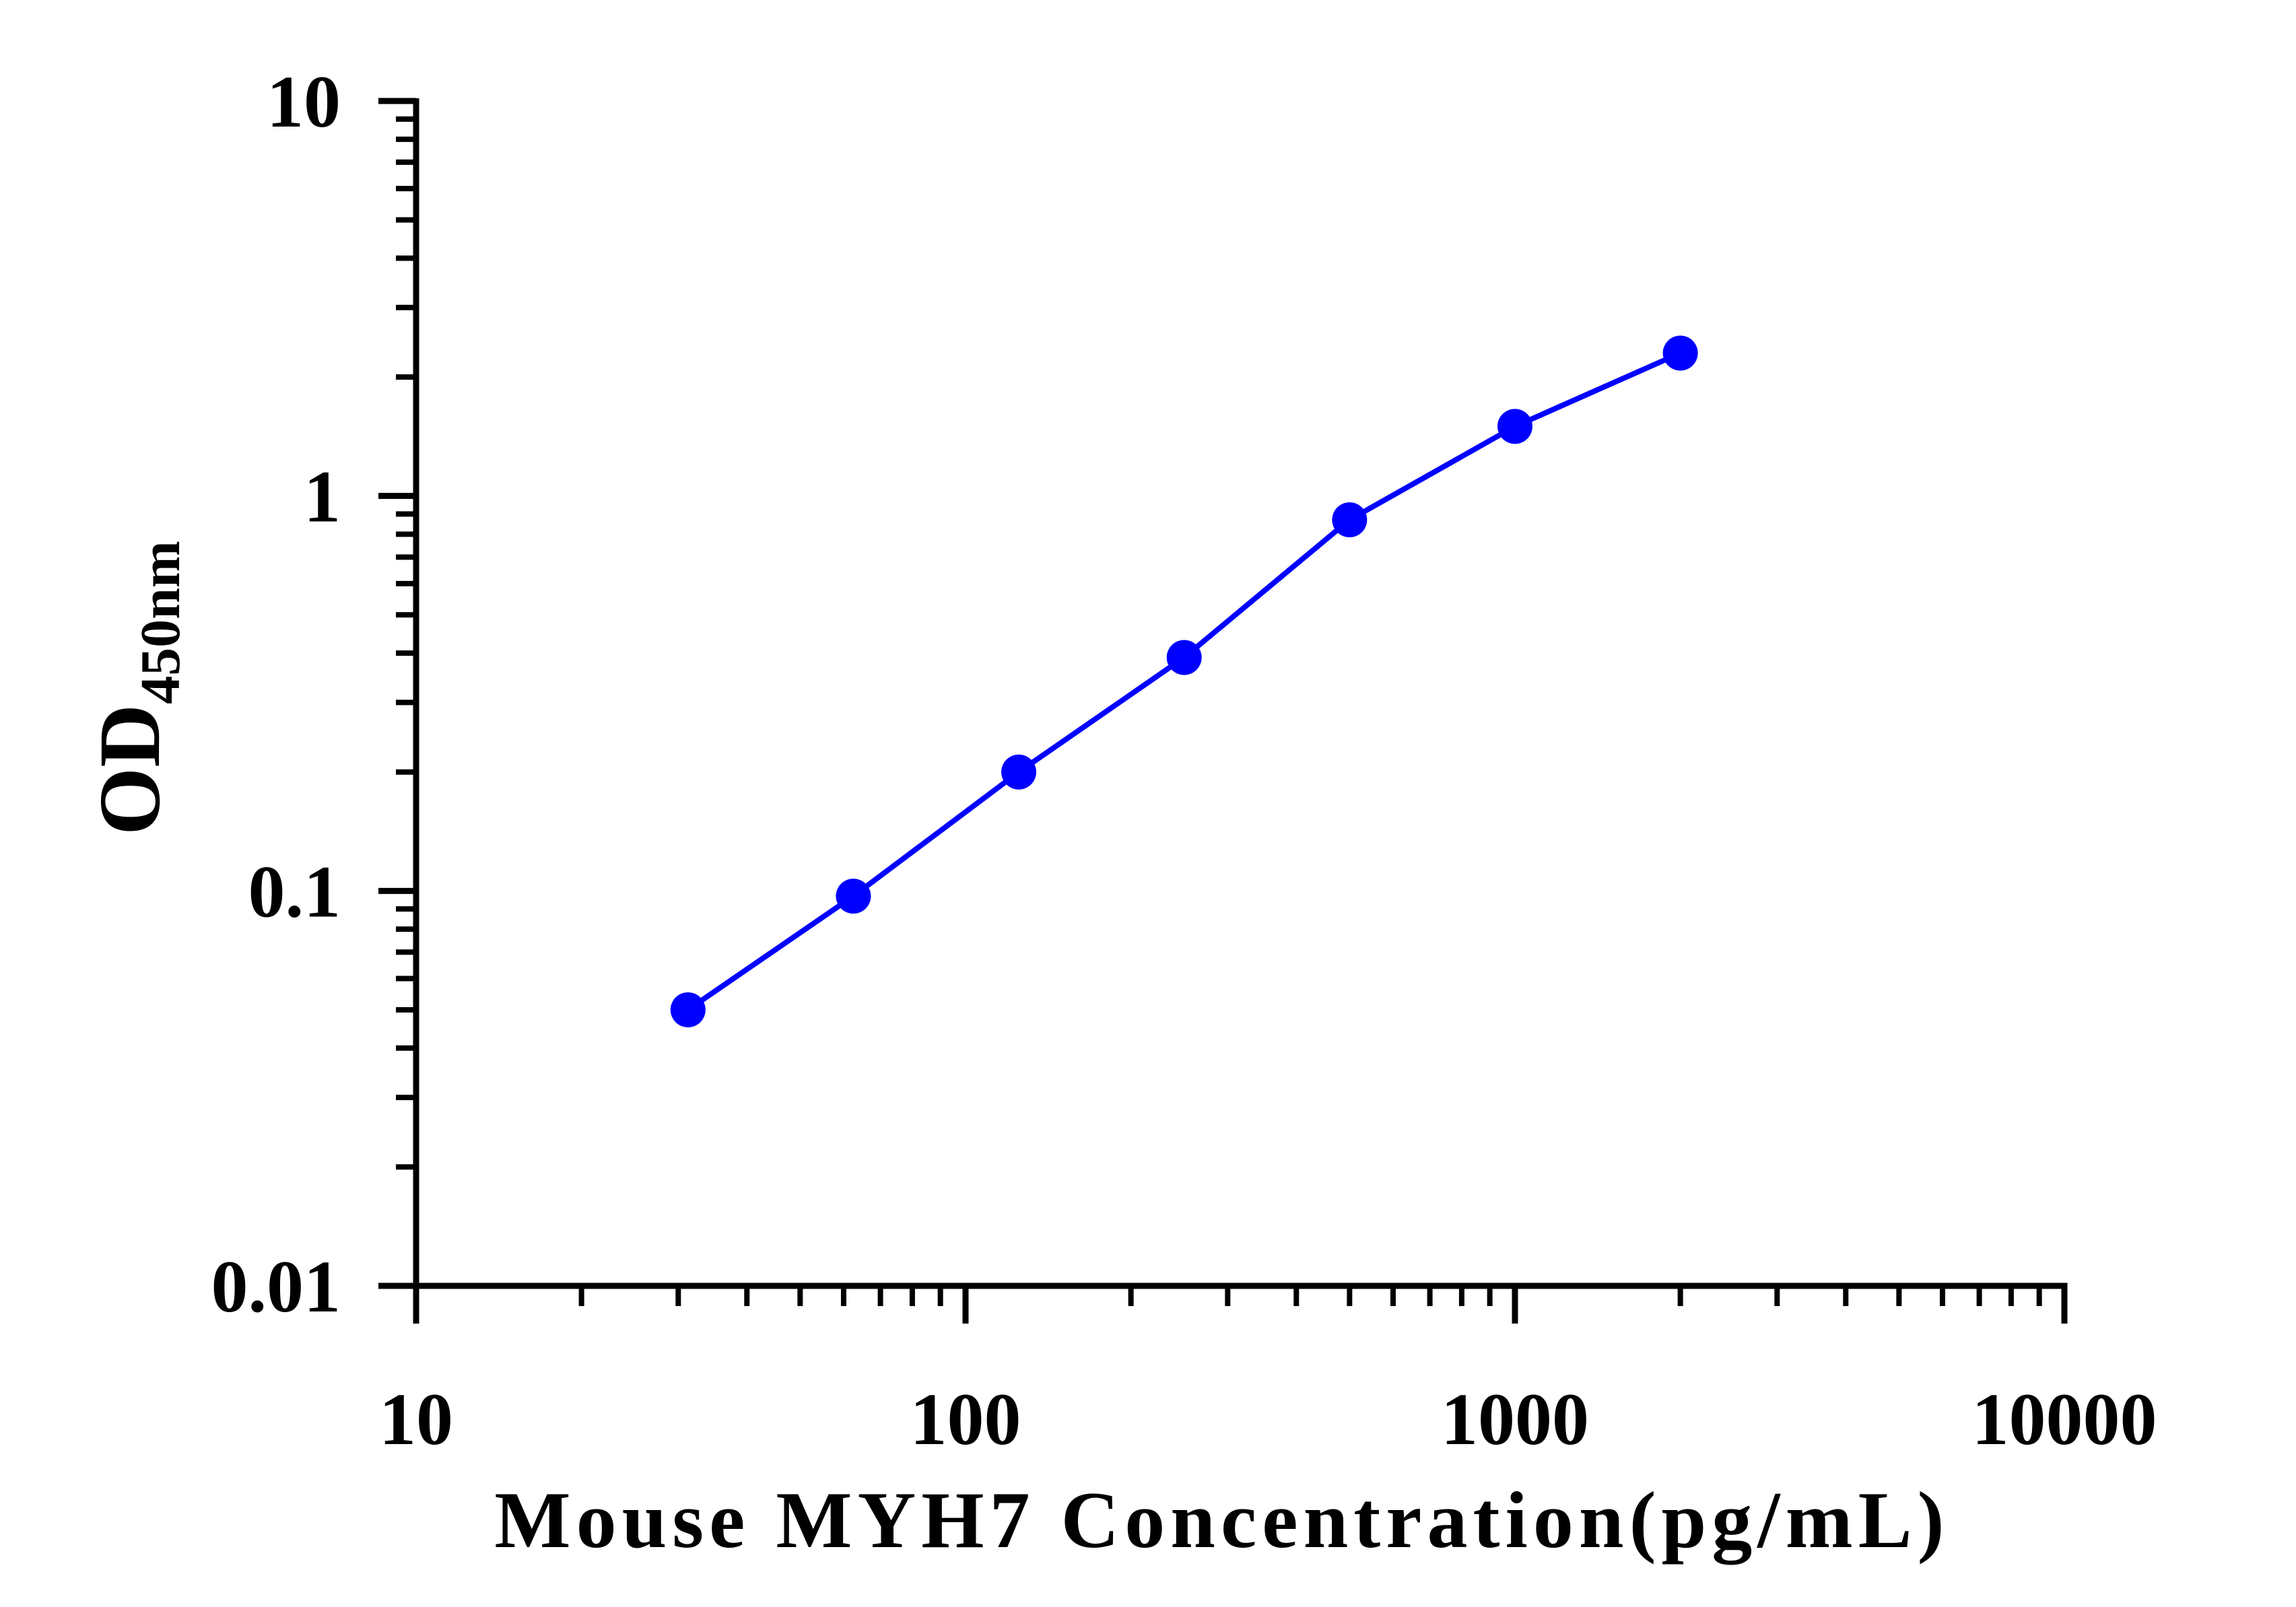 The height and width of the screenshot is (1607, 2296). What do you see at coordinates (1221, 1520) in the screenshot?
I see `x-axis-title: Mouse MYH7 Concentration(pg/mL)` at bounding box center [1221, 1520].